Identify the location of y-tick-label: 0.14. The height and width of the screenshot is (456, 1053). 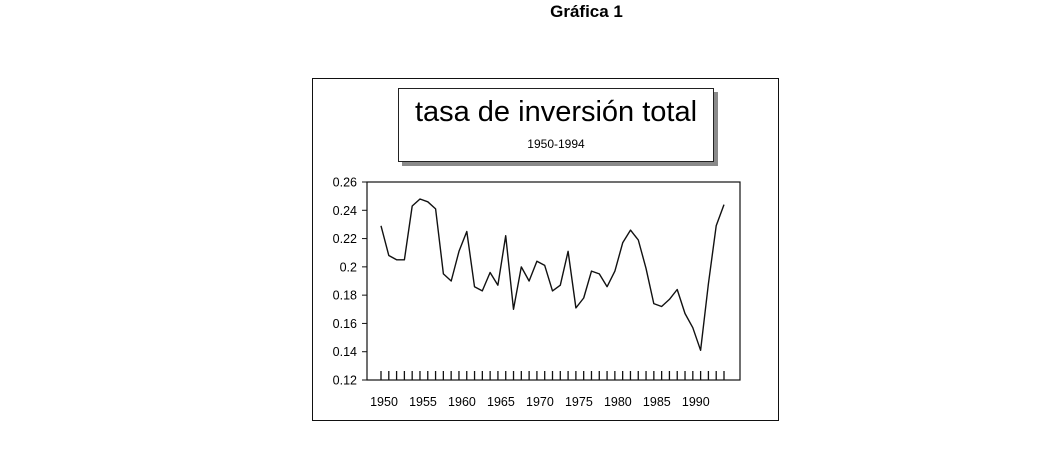
(345, 352).